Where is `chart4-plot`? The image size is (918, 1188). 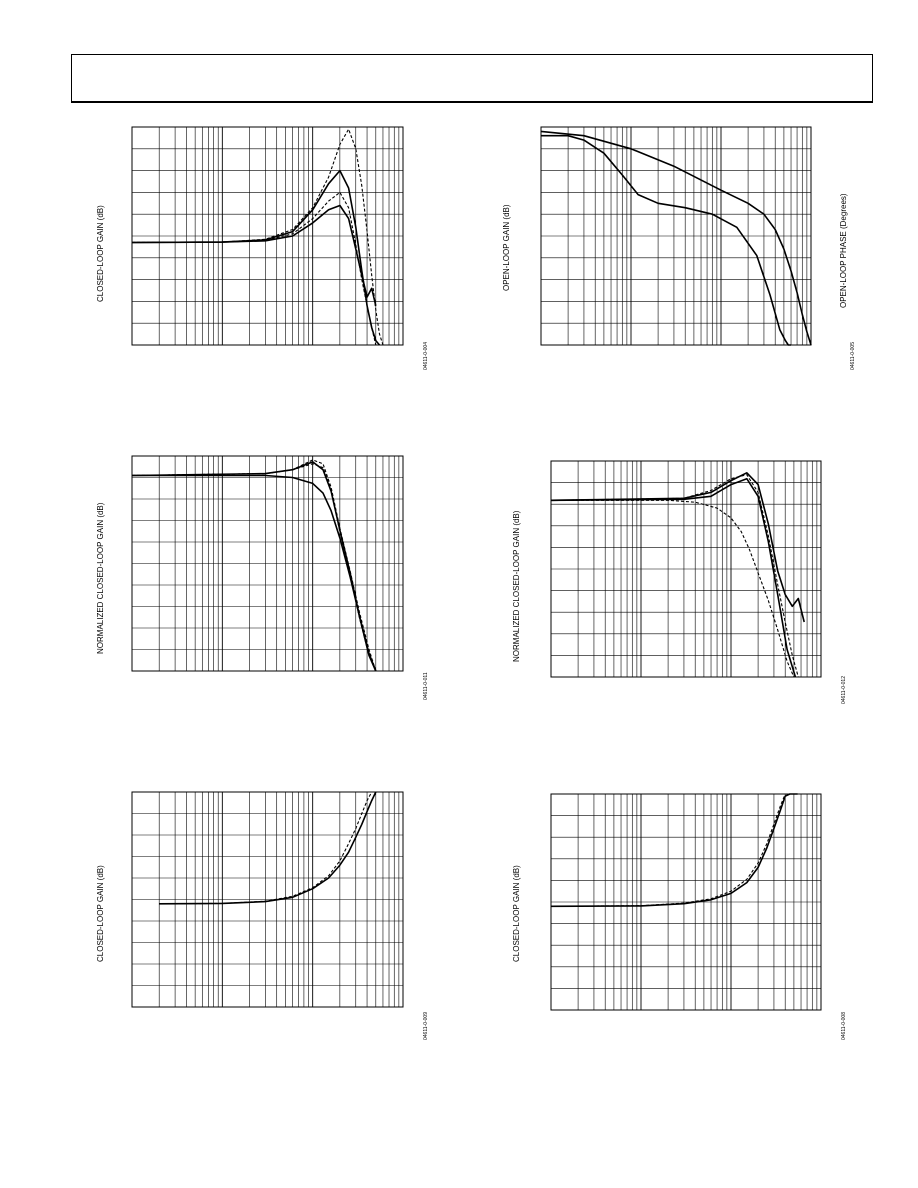 chart4-plot is located at coordinates (686, 569).